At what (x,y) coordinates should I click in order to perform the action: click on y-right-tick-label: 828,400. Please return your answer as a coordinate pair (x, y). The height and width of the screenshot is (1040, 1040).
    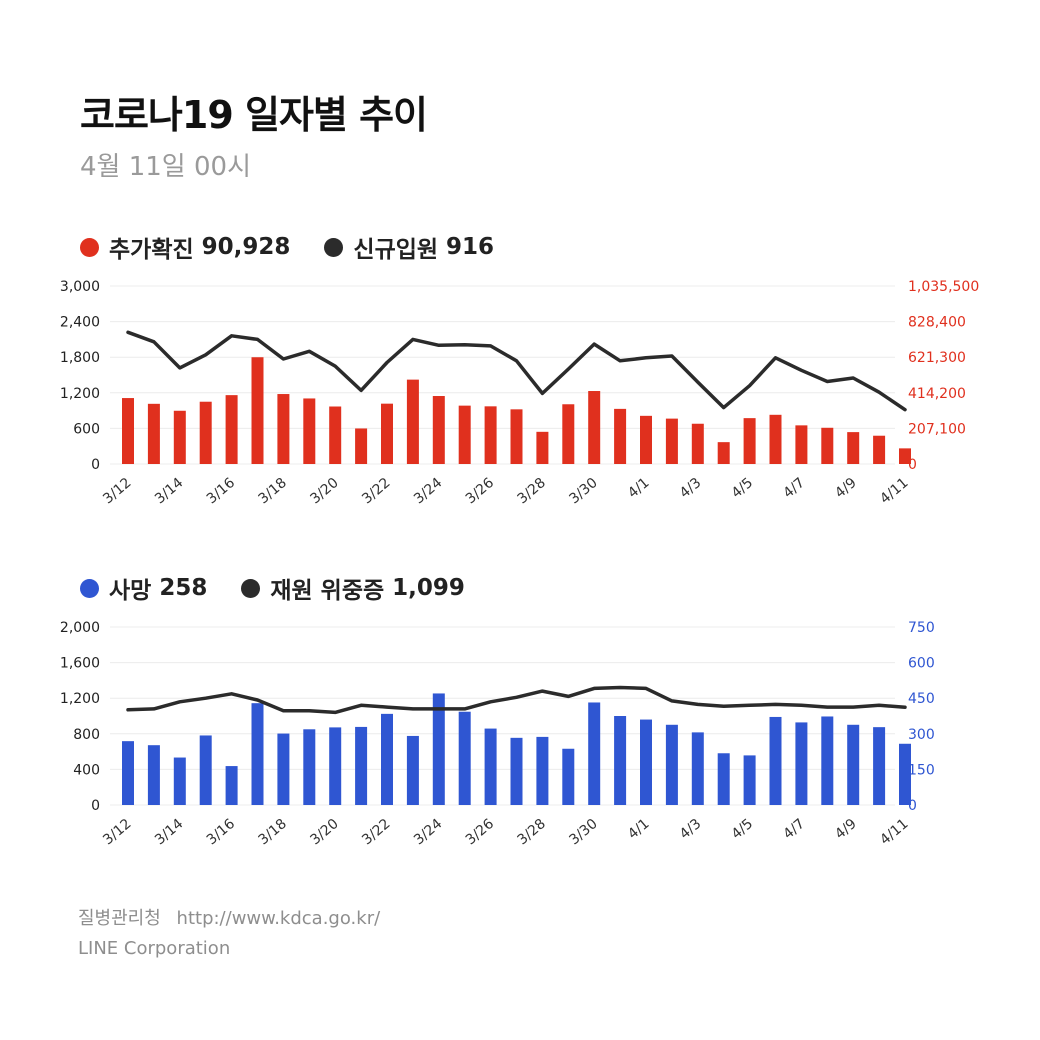
    Looking at the image, I should click on (937, 323).